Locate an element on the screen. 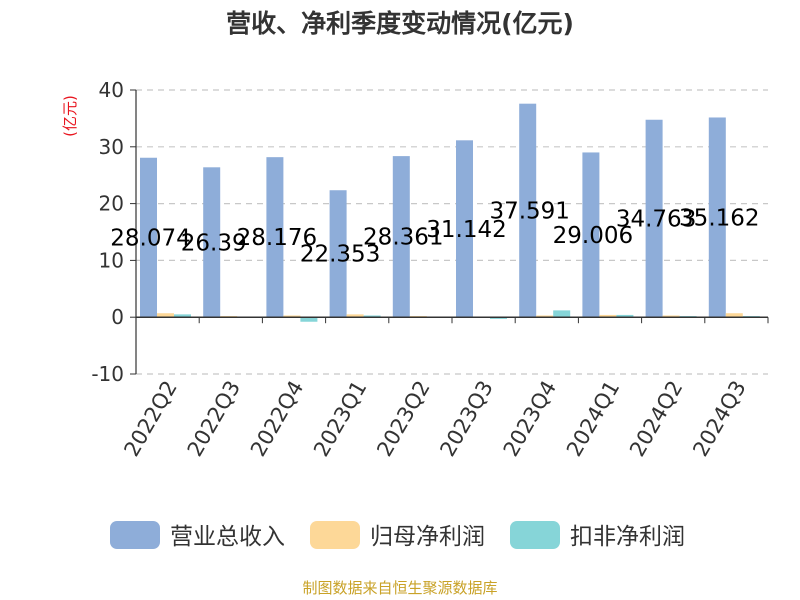 The height and width of the screenshot is (600, 800). x-tick-label: 2022Q2 is located at coordinates (150, 419).